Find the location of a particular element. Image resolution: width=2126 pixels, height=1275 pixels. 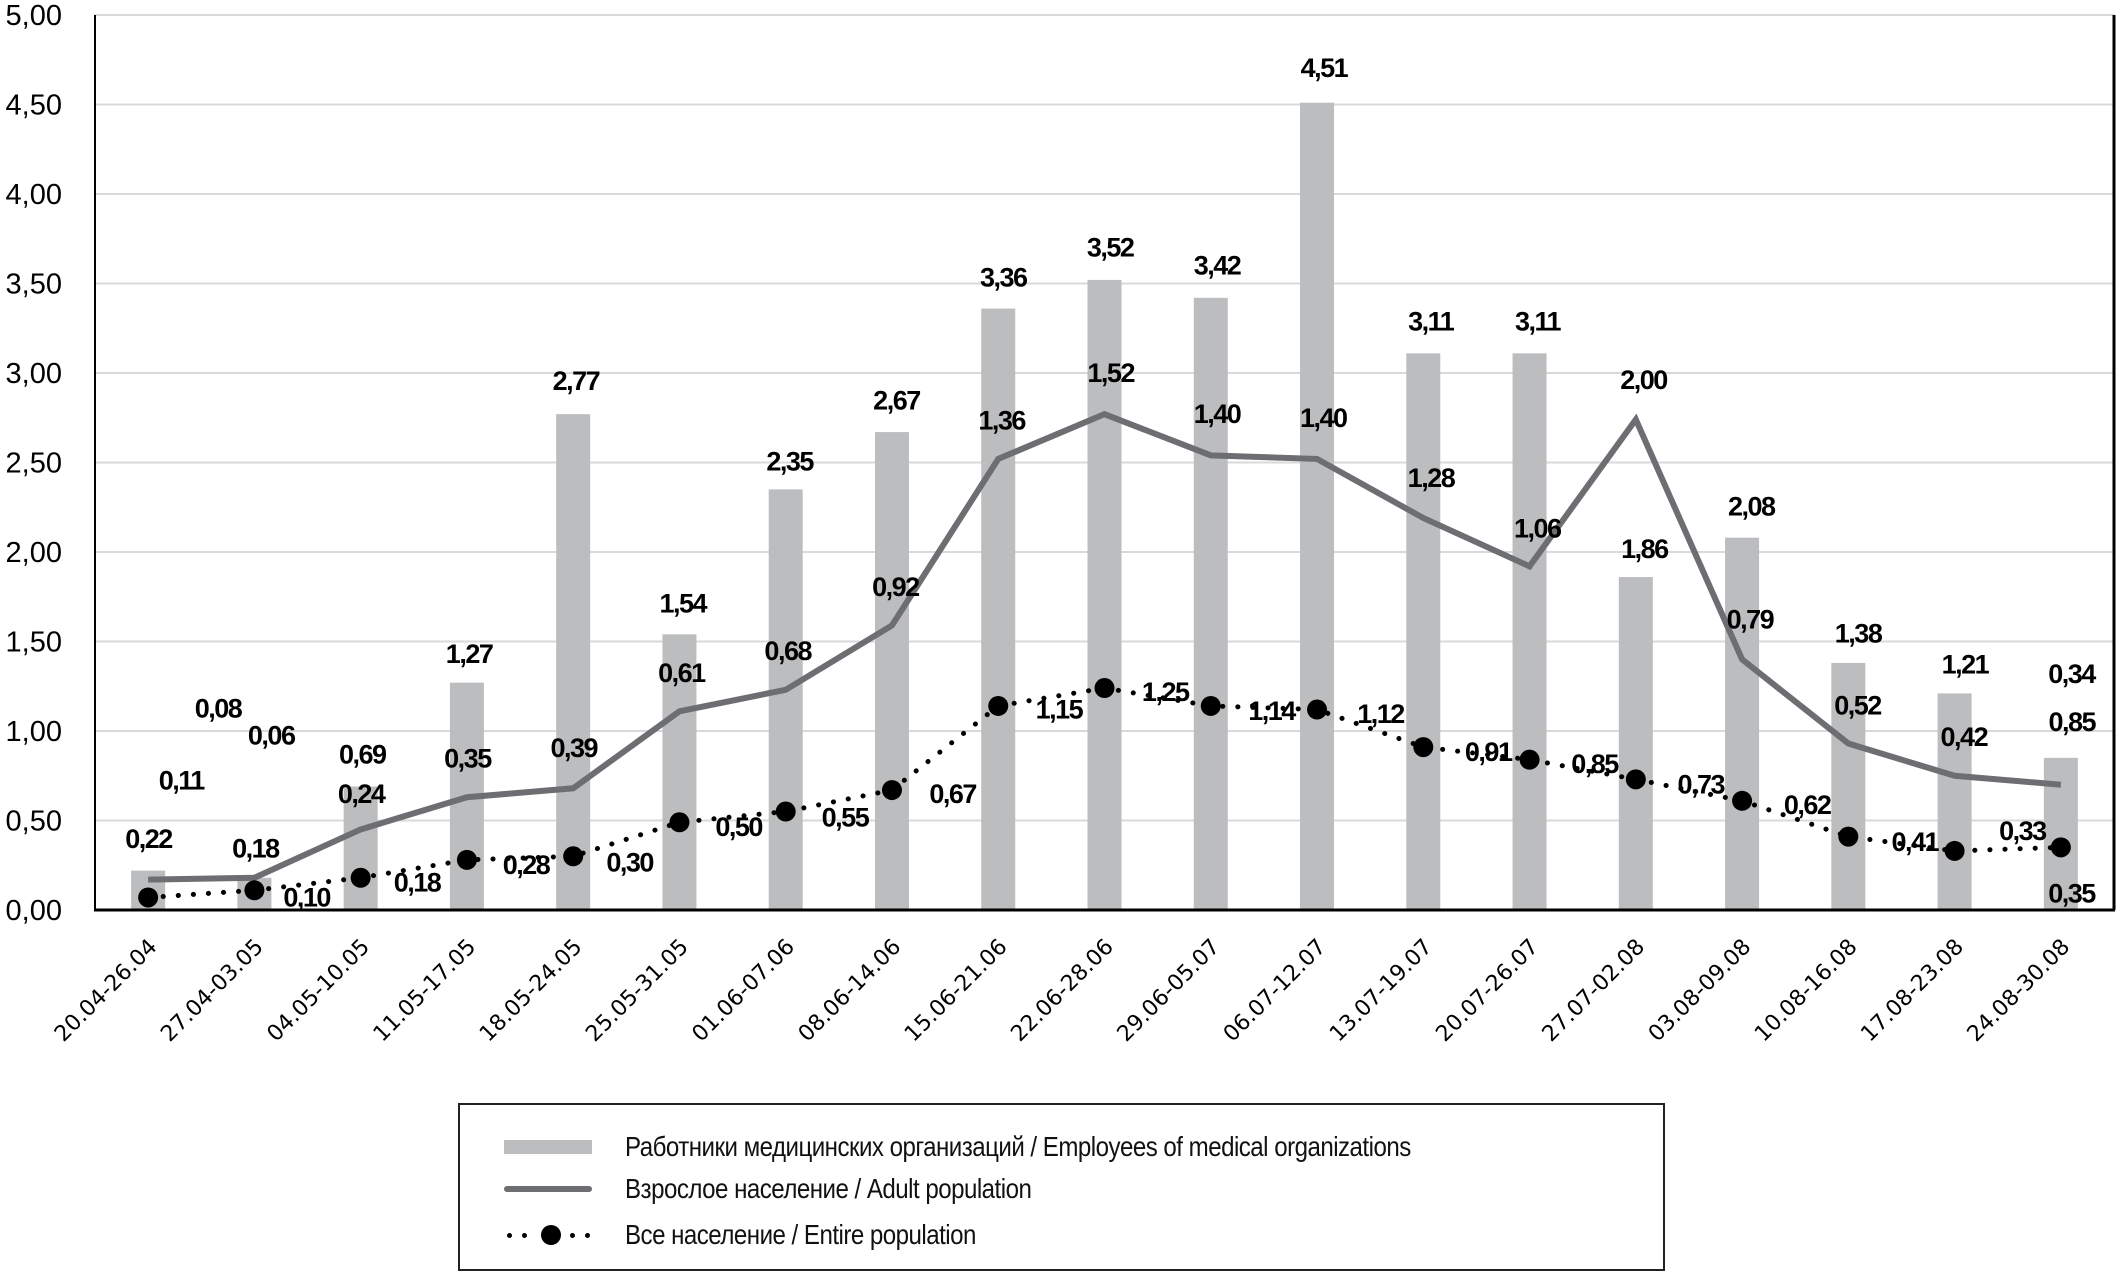

legend-label-adult: Взрослое население / Adult population is located at coordinates (828, 1188).